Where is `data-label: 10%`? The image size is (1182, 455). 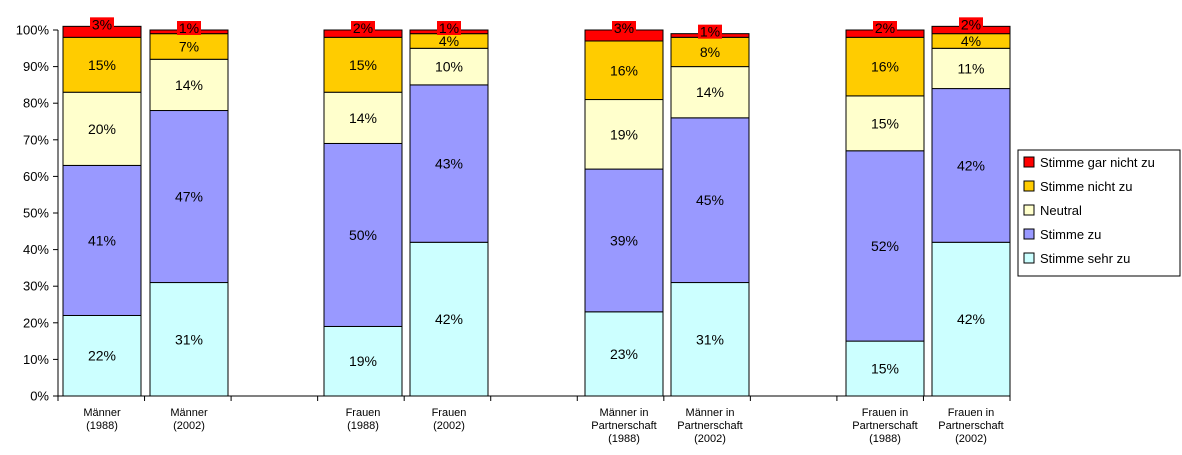
data-label: 10% is located at coordinates (449, 67).